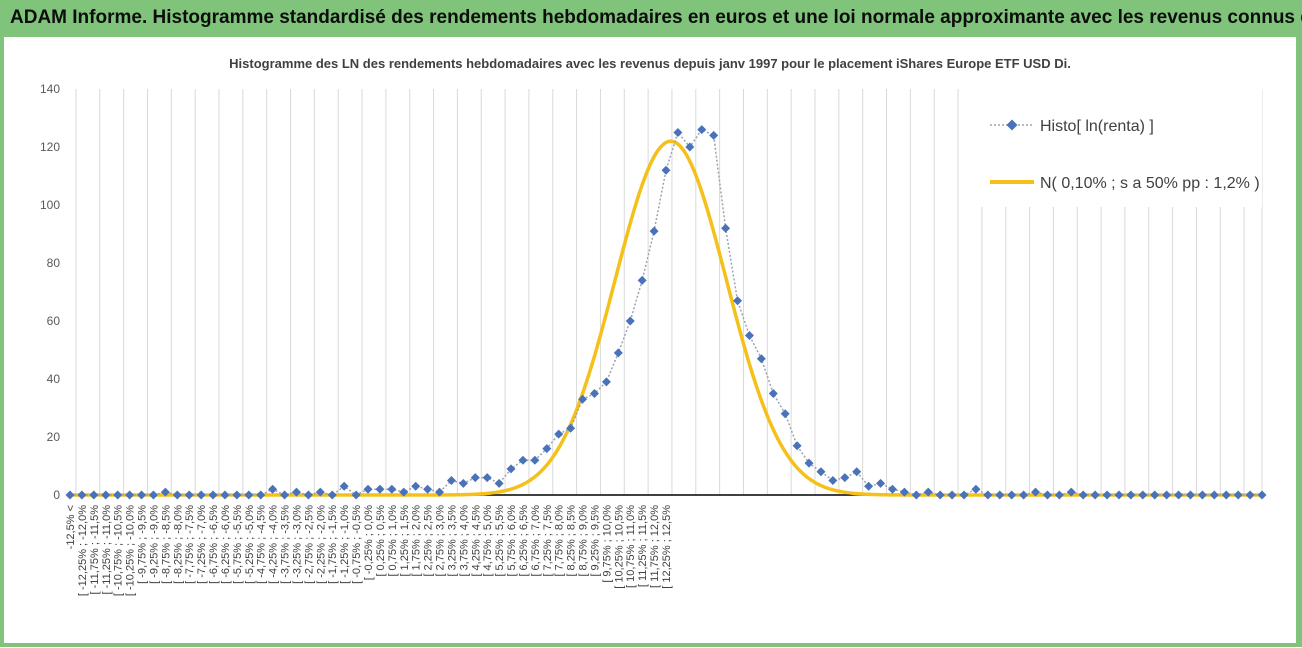 The width and height of the screenshot is (1302, 648). Describe the element at coordinates (500, 541) in the screenshot. I see `x-tick-label: [ 5,25% ; 5,5%` at that location.